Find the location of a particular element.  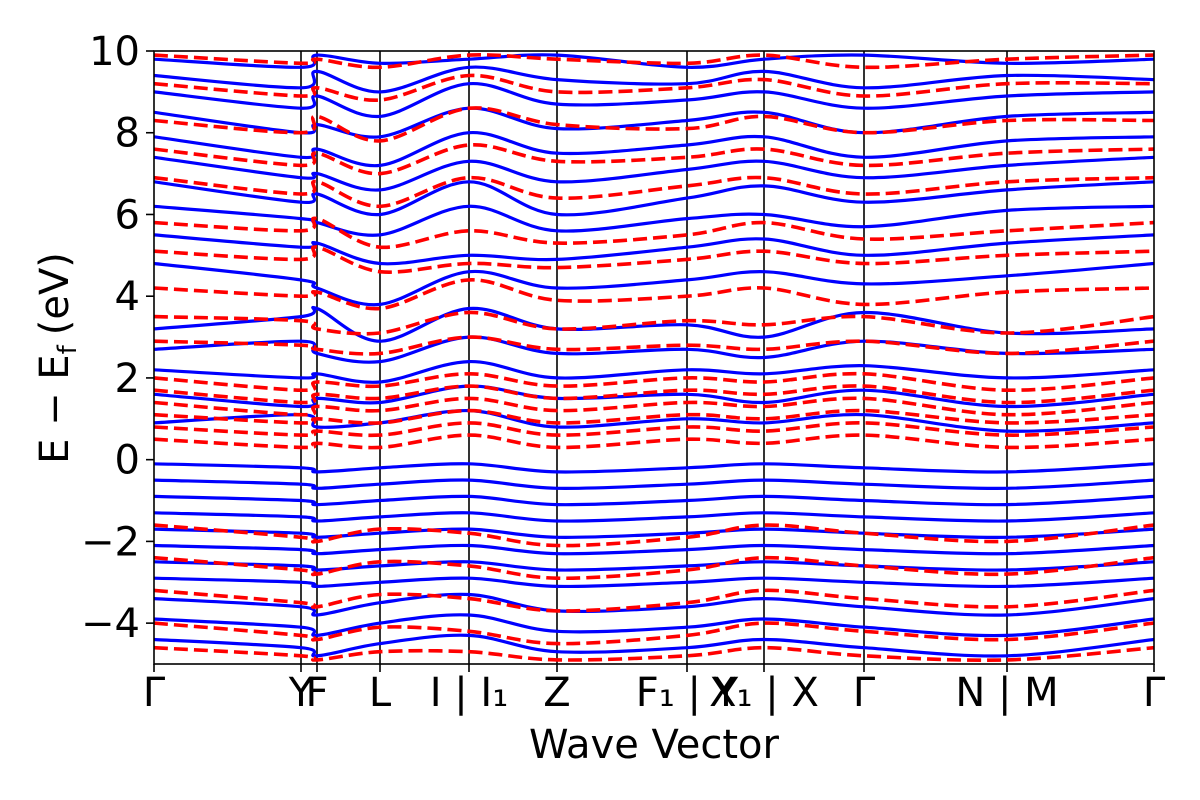

y-tick-label: −4 is located at coordinates (110, 624).